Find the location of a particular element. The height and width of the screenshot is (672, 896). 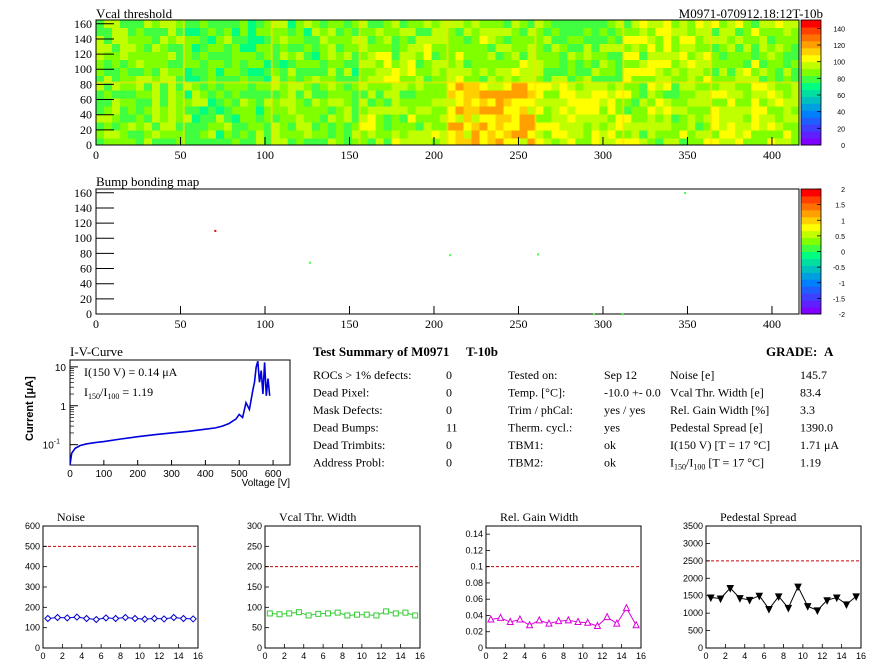

x-tick-label: 150 is located at coordinates (349, 324).